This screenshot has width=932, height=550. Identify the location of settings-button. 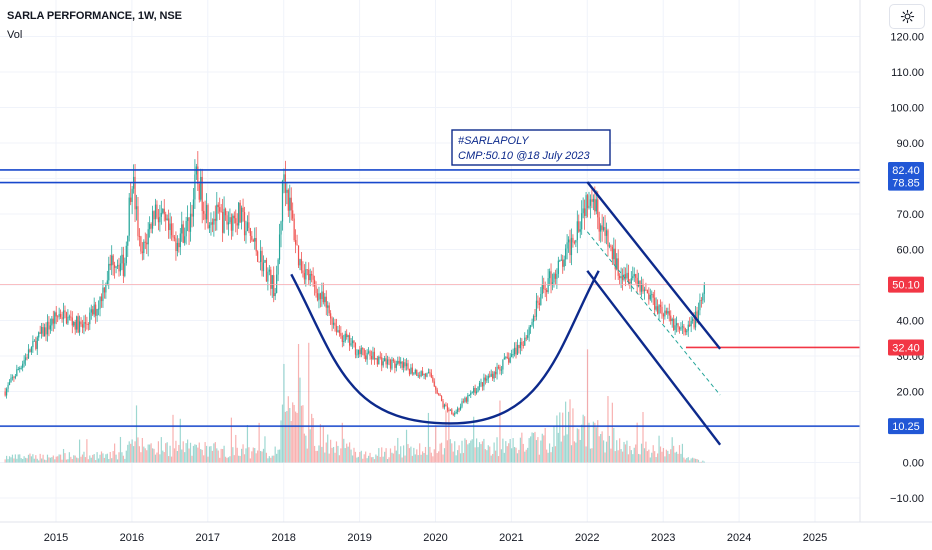
(907, 16).